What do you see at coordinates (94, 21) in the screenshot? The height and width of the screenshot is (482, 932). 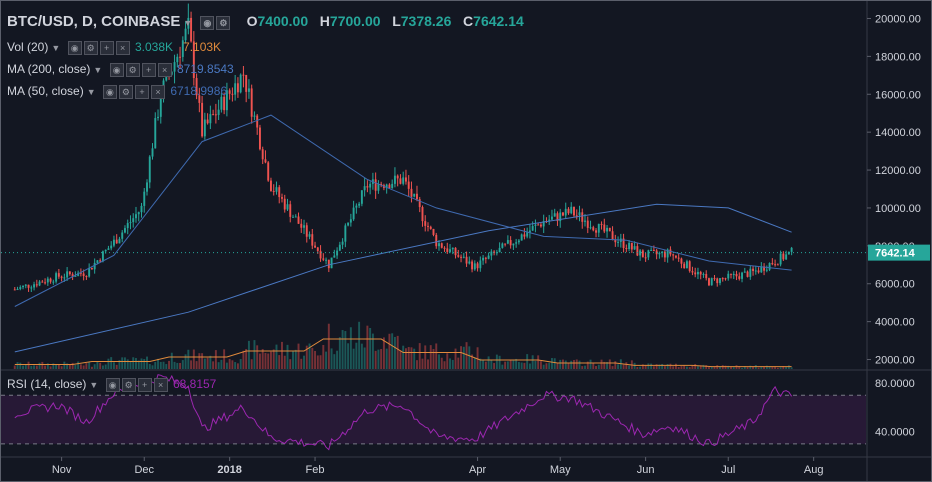 I see `symbol-name: BTC/USD, D, COINBASE` at bounding box center [94, 21].